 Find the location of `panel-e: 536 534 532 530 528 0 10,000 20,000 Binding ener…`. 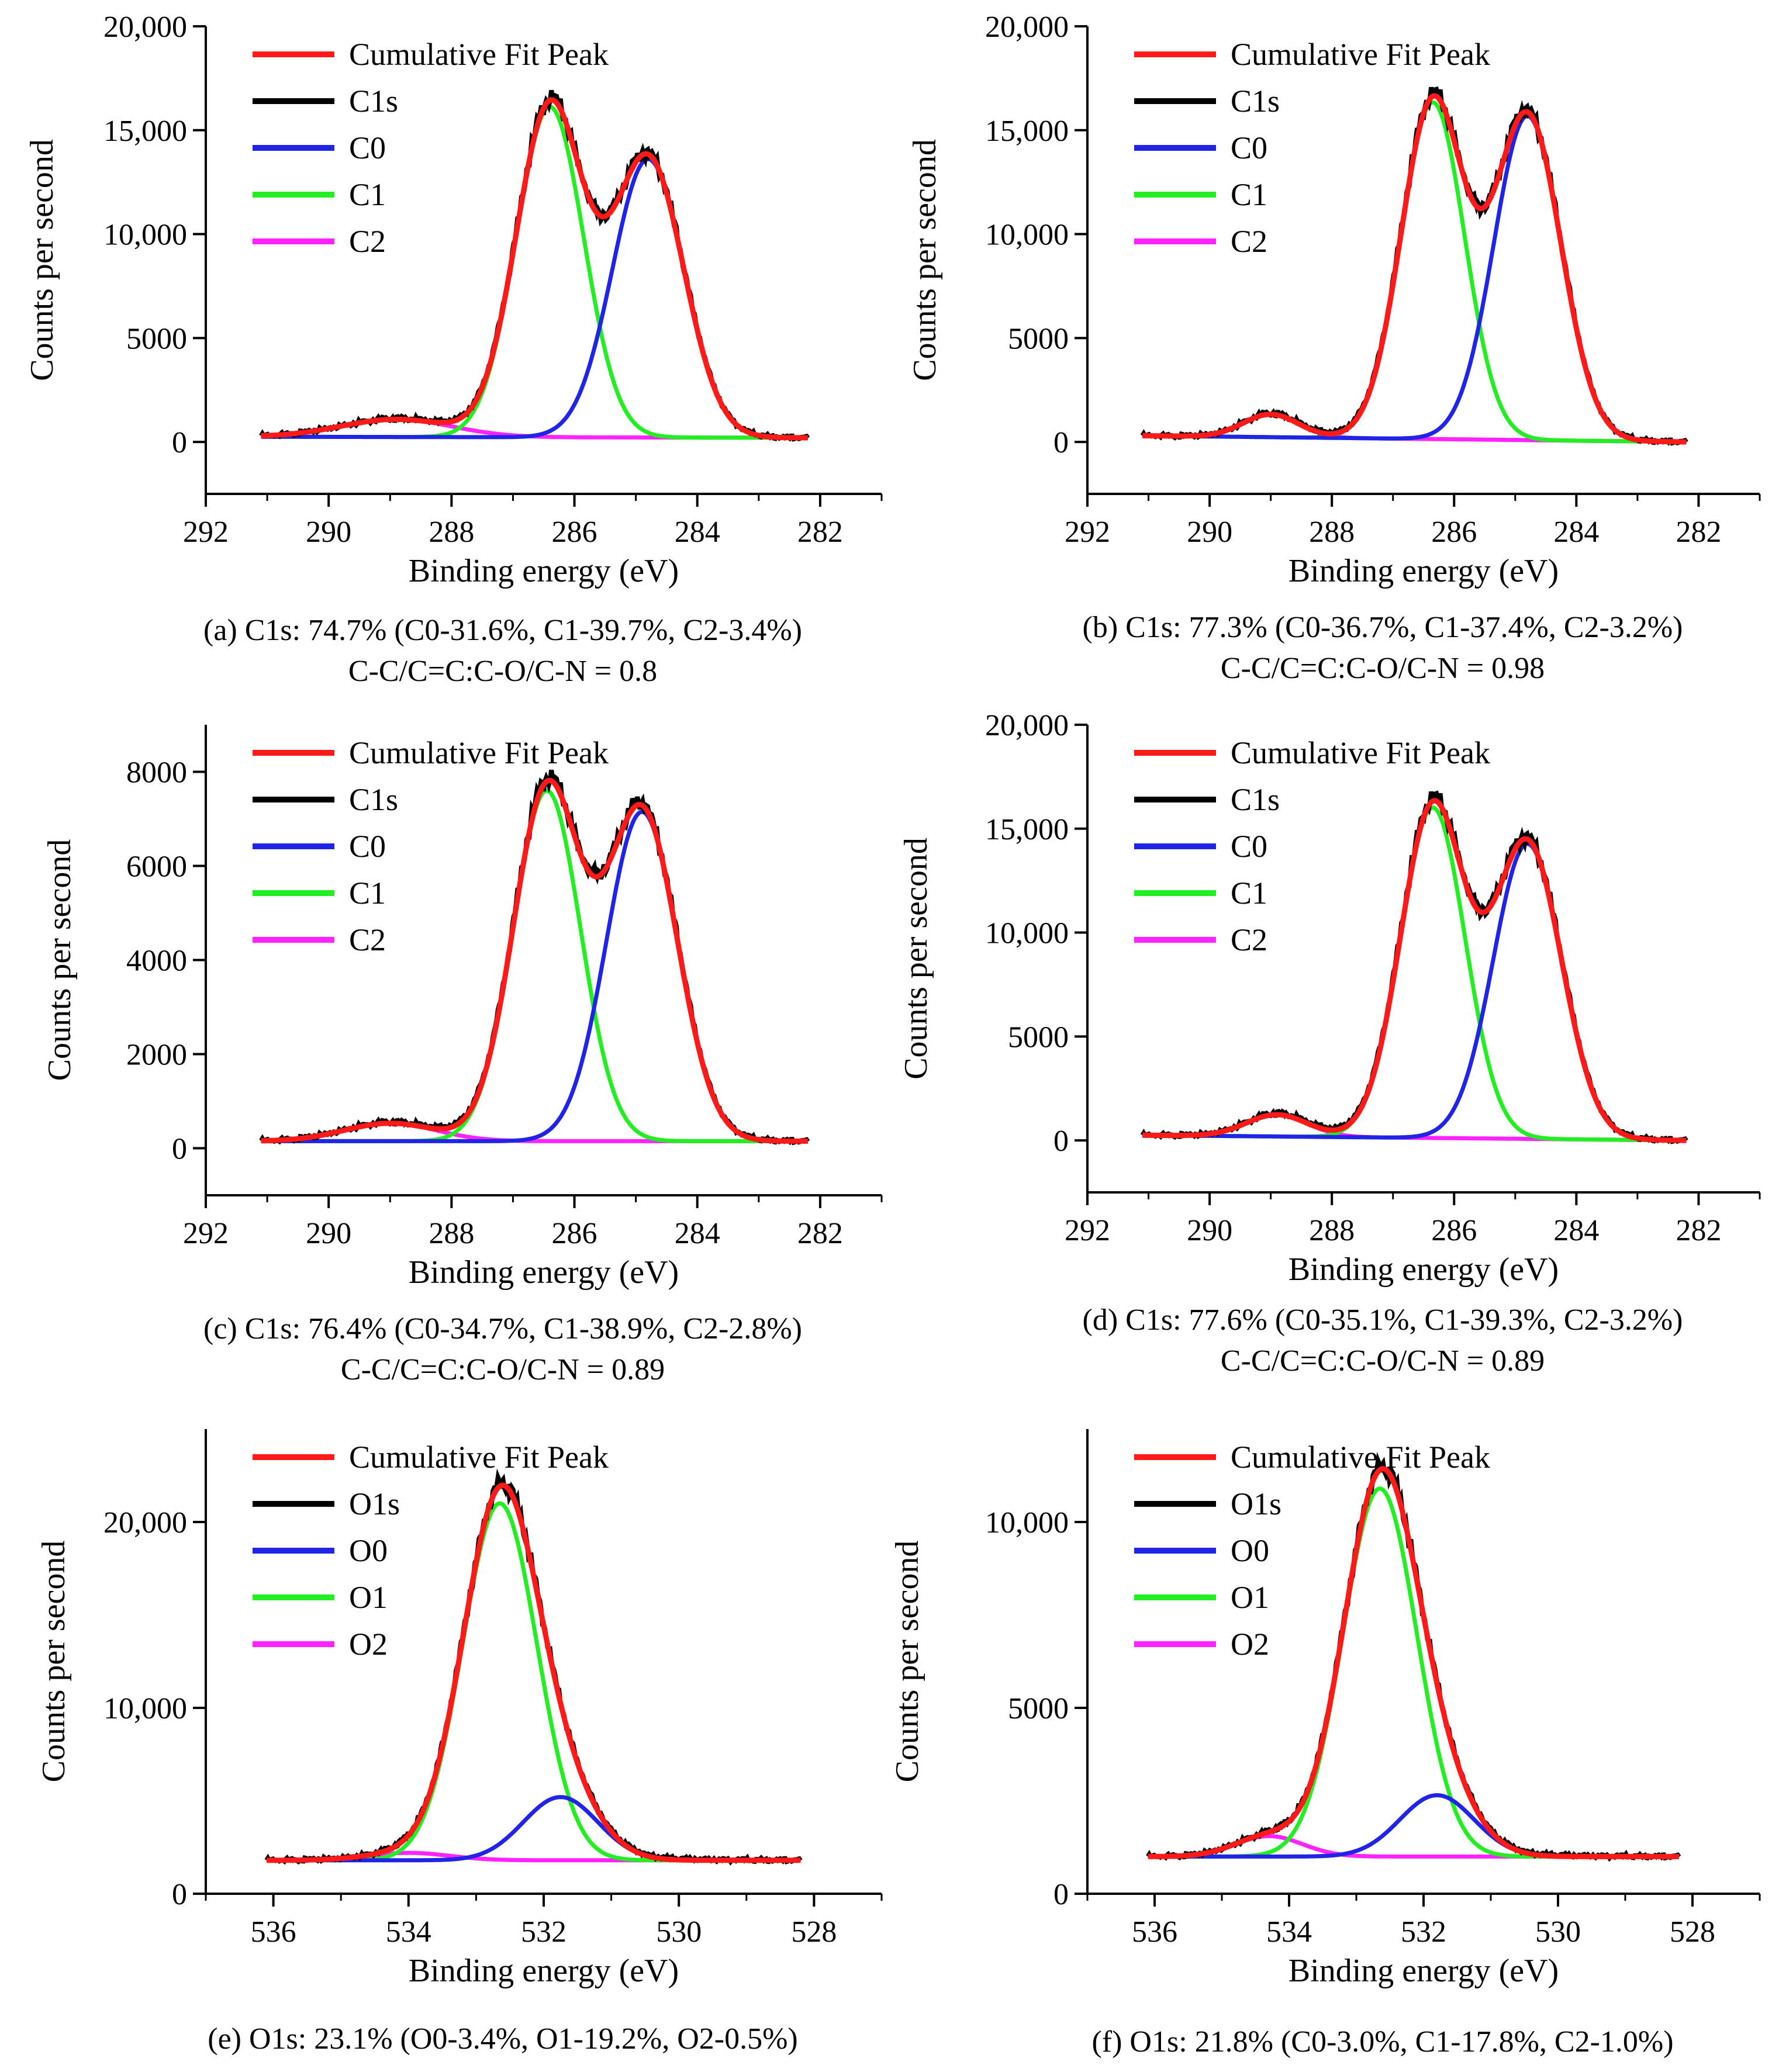

panel-e: 536 534 532 530 528 0 10,000 20,000 Binding ener… is located at coordinates (459, 1742).